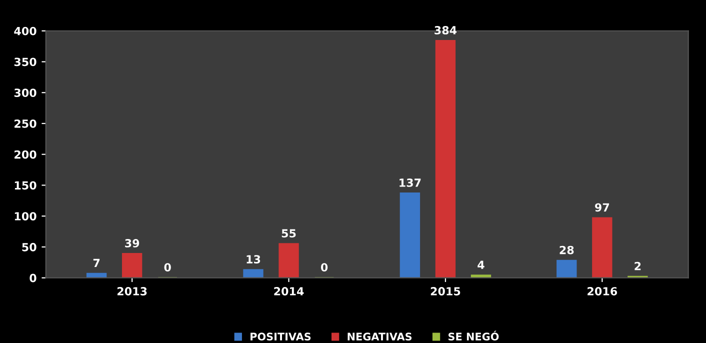 This screenshot has height=343, width=706. I want to click on y-tick-label: 100, so click(25, 216).